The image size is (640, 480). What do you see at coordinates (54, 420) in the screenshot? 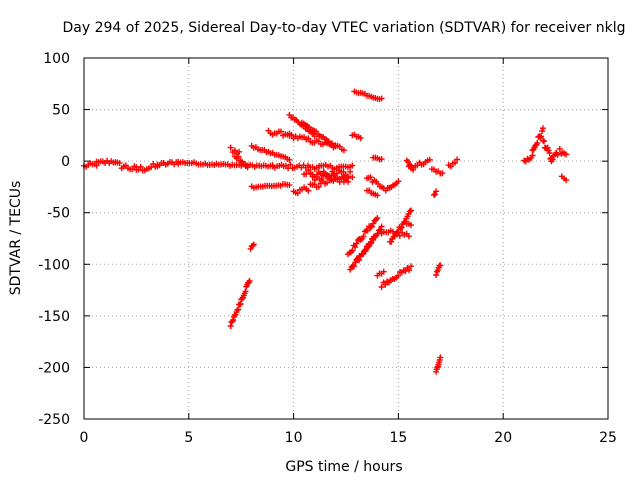
I see `y-tick-label: -250` at bounding box center [54, 420].